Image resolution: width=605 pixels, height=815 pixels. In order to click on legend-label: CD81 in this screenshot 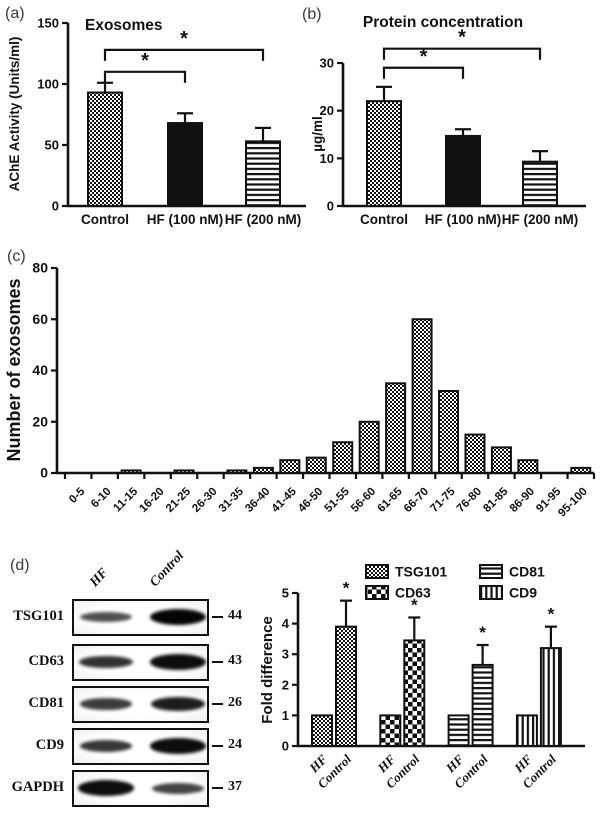, I will do `click(527, 572)`.